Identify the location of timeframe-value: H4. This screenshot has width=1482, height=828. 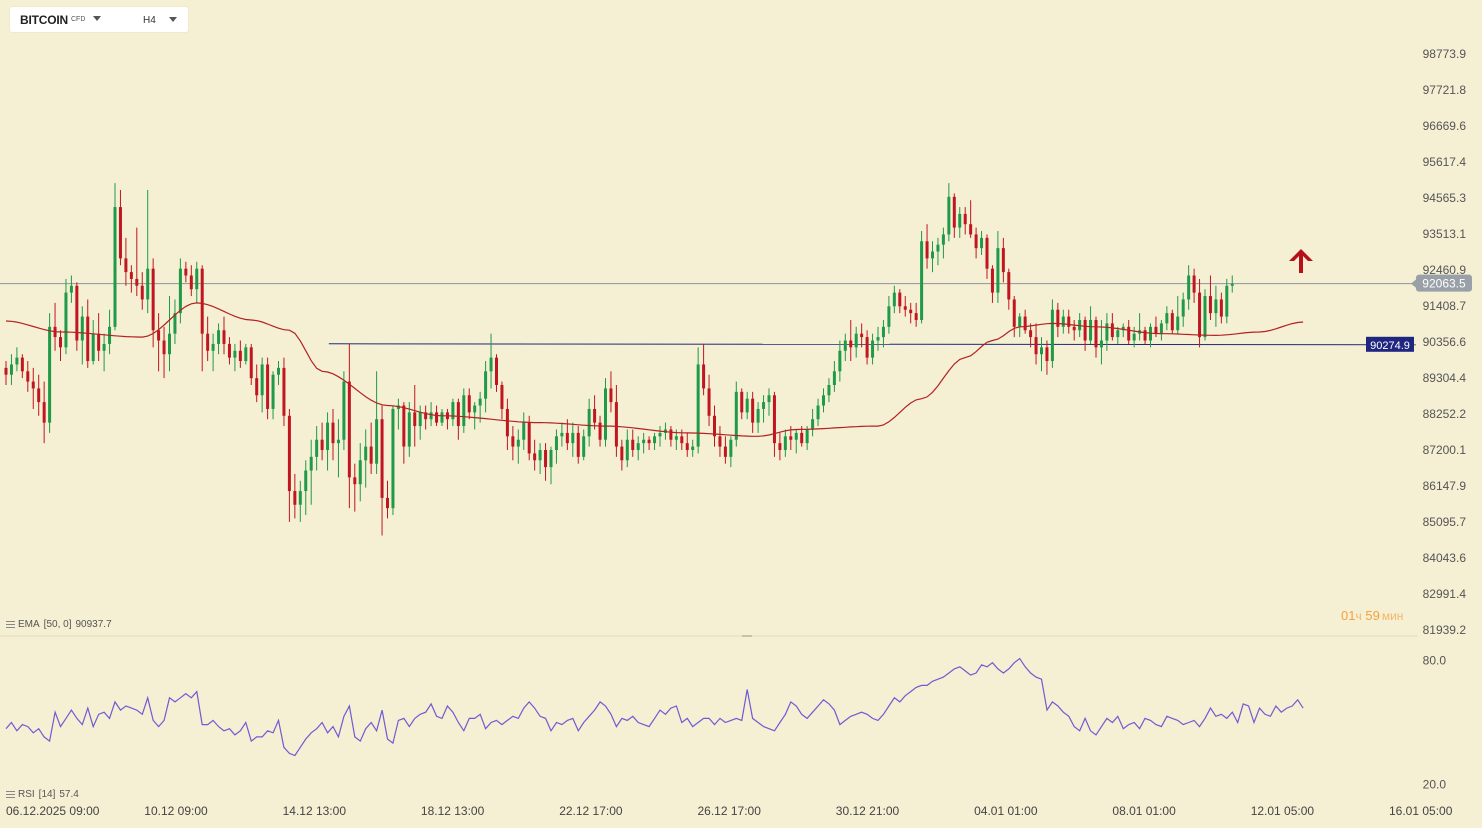
(149, 20).